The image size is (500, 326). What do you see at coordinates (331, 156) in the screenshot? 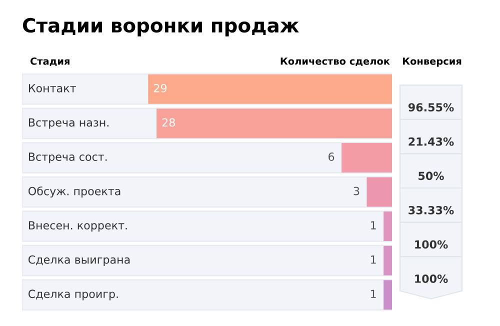
I see `data-label: 6` at bounding box center [331, 156].